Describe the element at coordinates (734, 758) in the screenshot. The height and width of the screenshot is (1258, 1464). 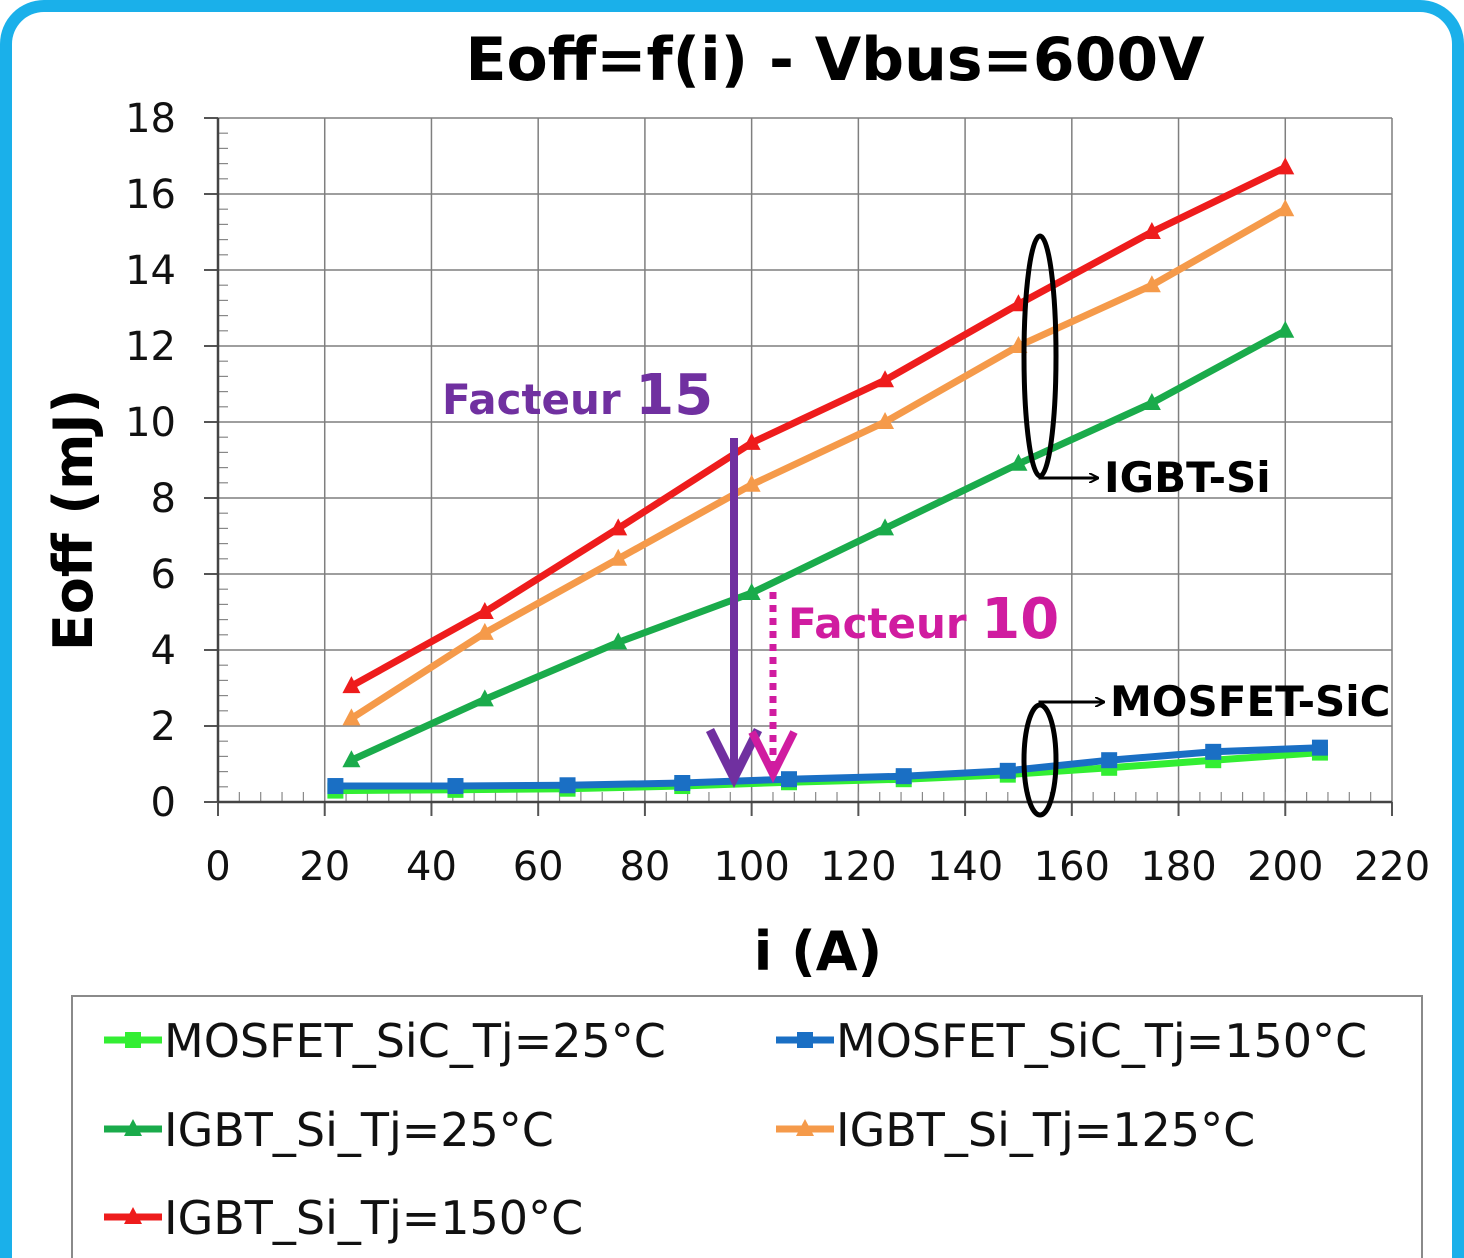
I see `arrow-facteur-15-head` at that location.